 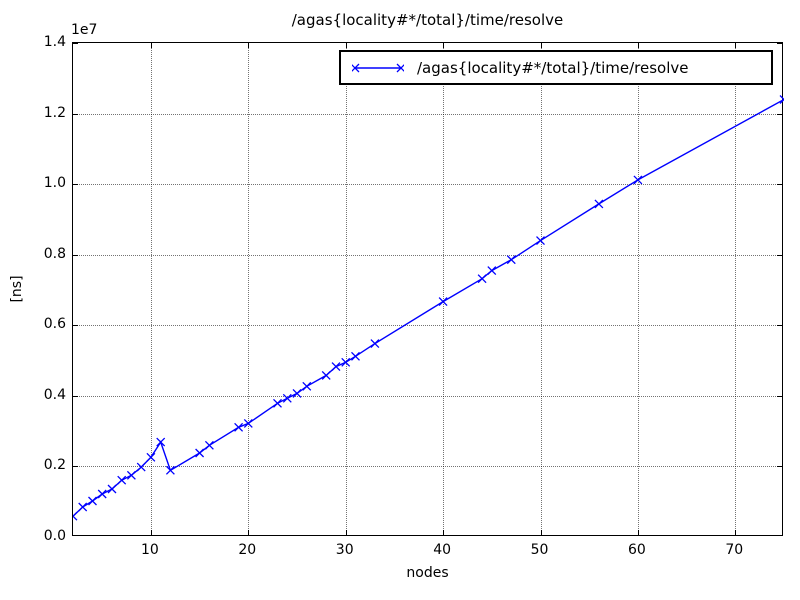 I want to click on x-tick-label: 70, so click(x=734, y=550).